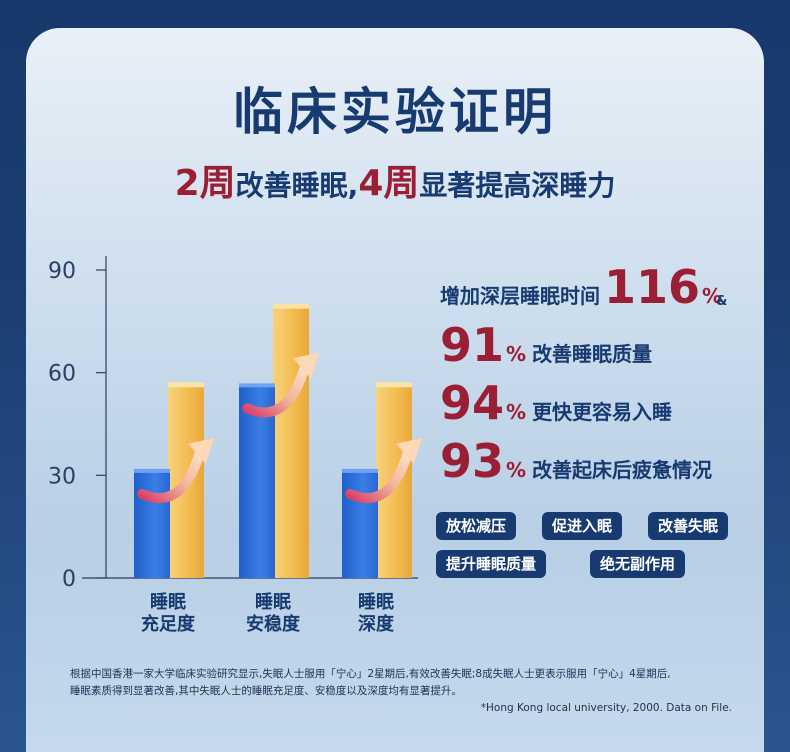 The image size is (790, 752). Describe the element at coordinates (688, 526) in the screenshot. I see `badge-insomnia: 改善失眠` at that location.